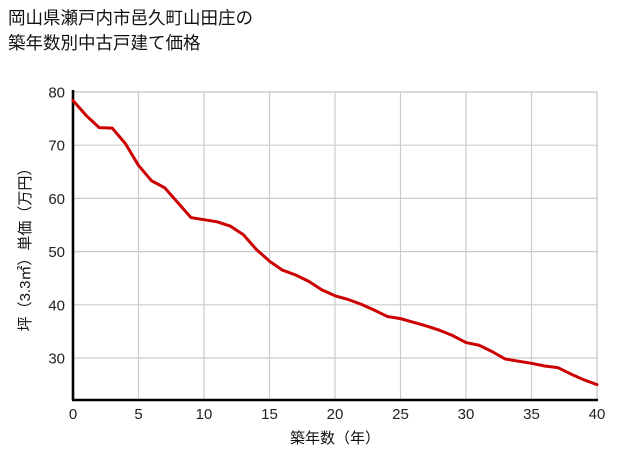 This screenshot has height=465, width=621. I want to click on x-tick-label: 25, so click(400, 414).